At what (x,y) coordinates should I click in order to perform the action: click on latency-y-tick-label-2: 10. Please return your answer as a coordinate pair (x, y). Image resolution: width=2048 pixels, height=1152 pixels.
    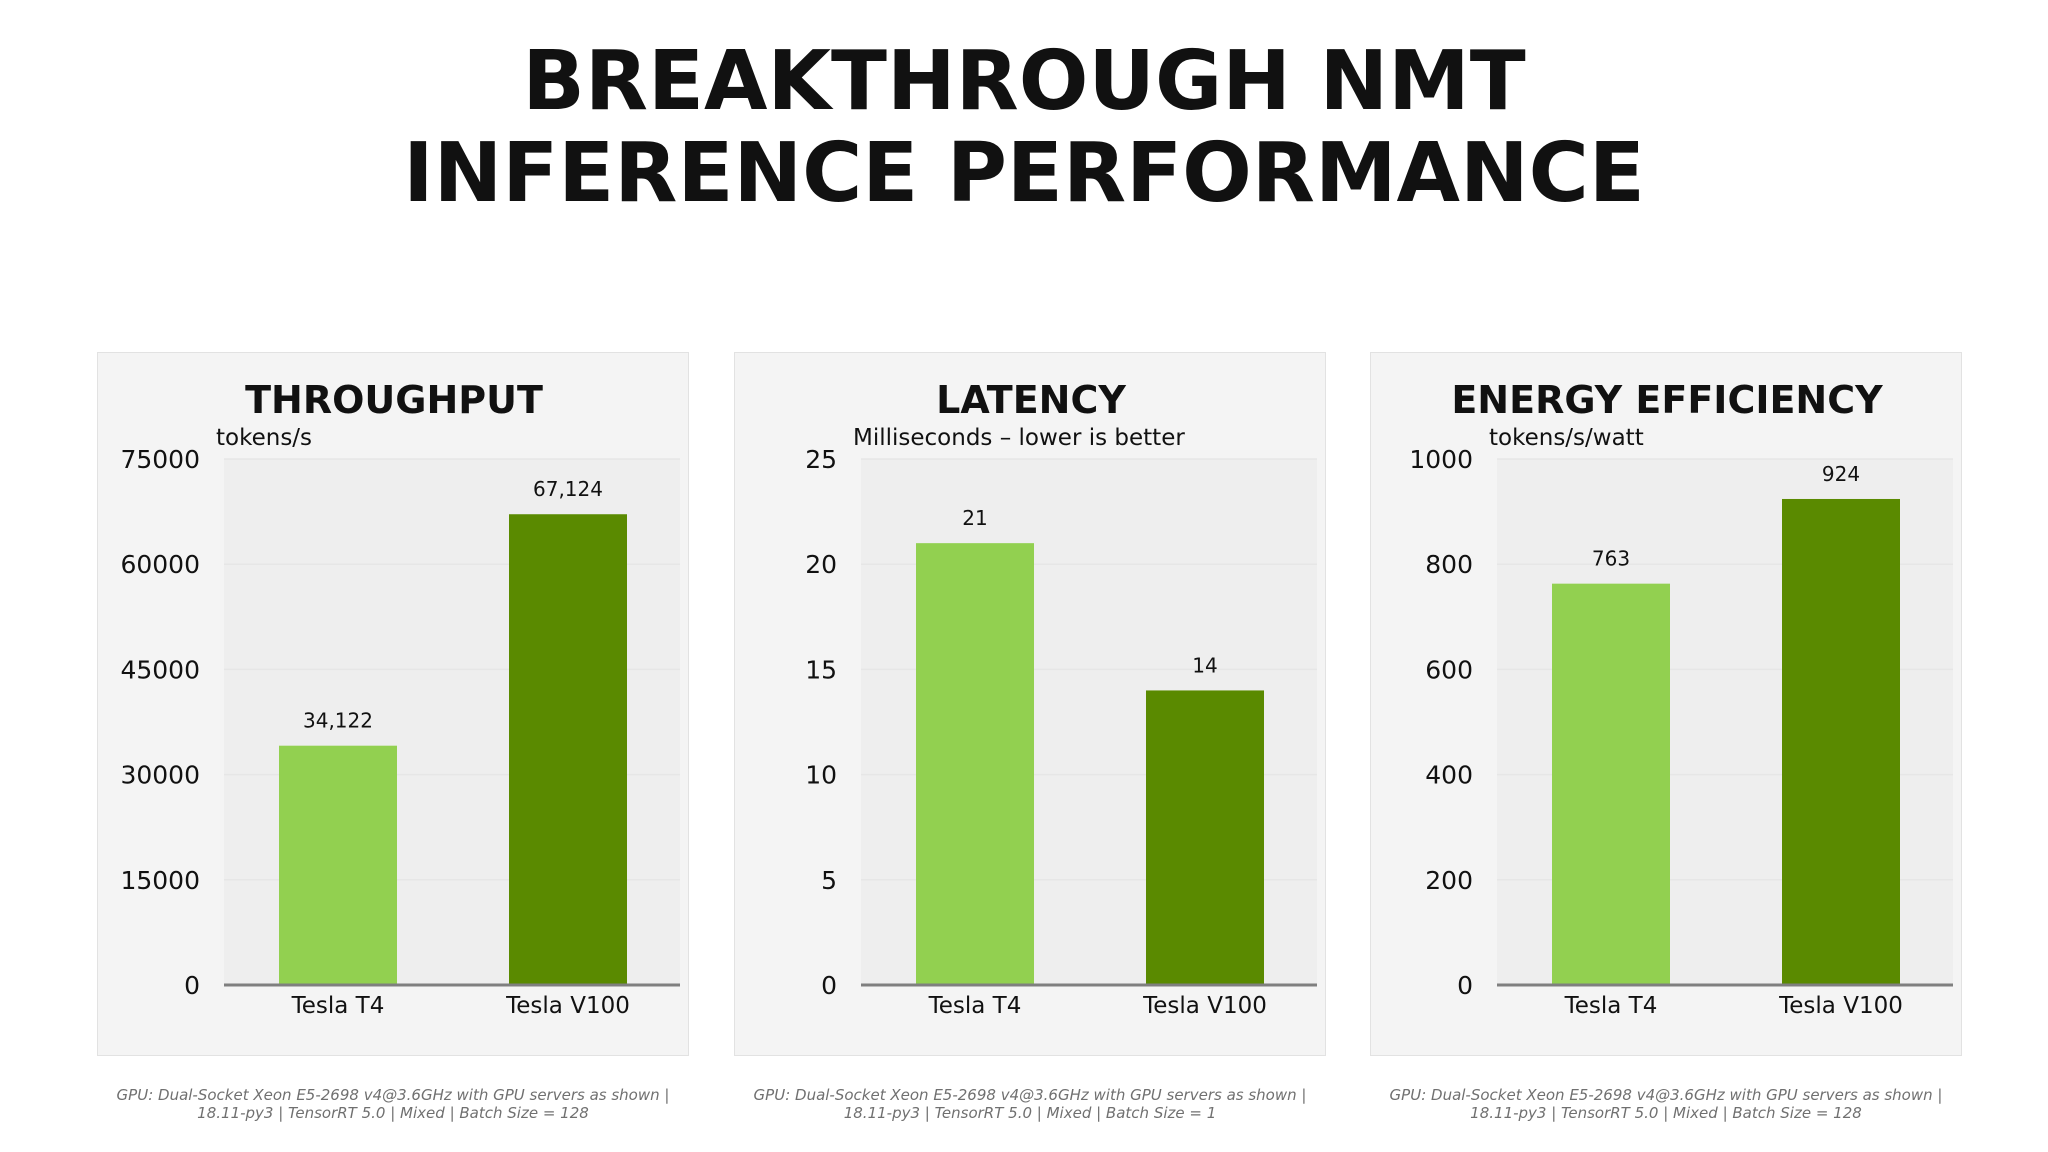
    Looking at the image, I should click on (821, 775).